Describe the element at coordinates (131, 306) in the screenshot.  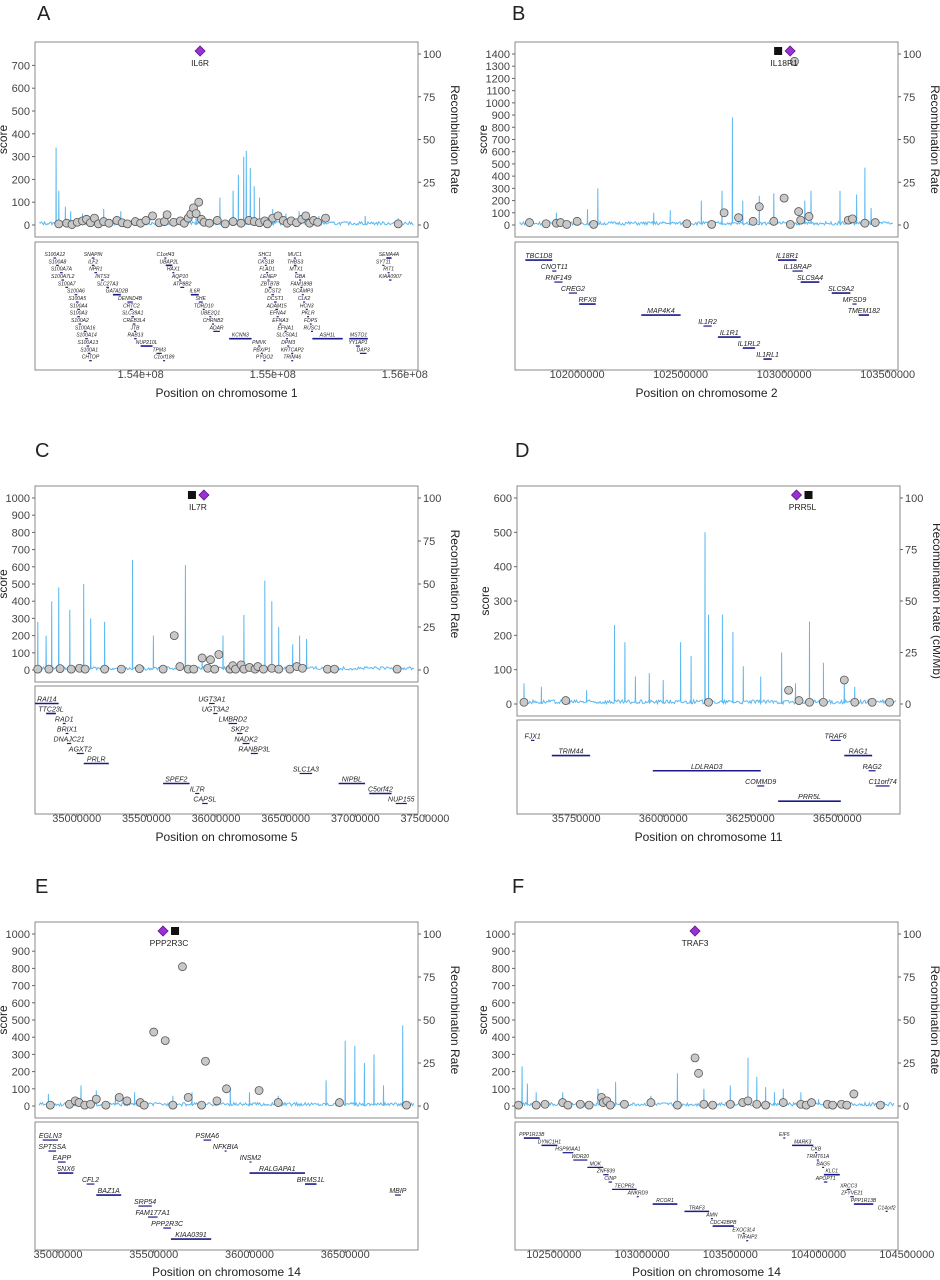
I see `gene-label: CRTC2` at that location.